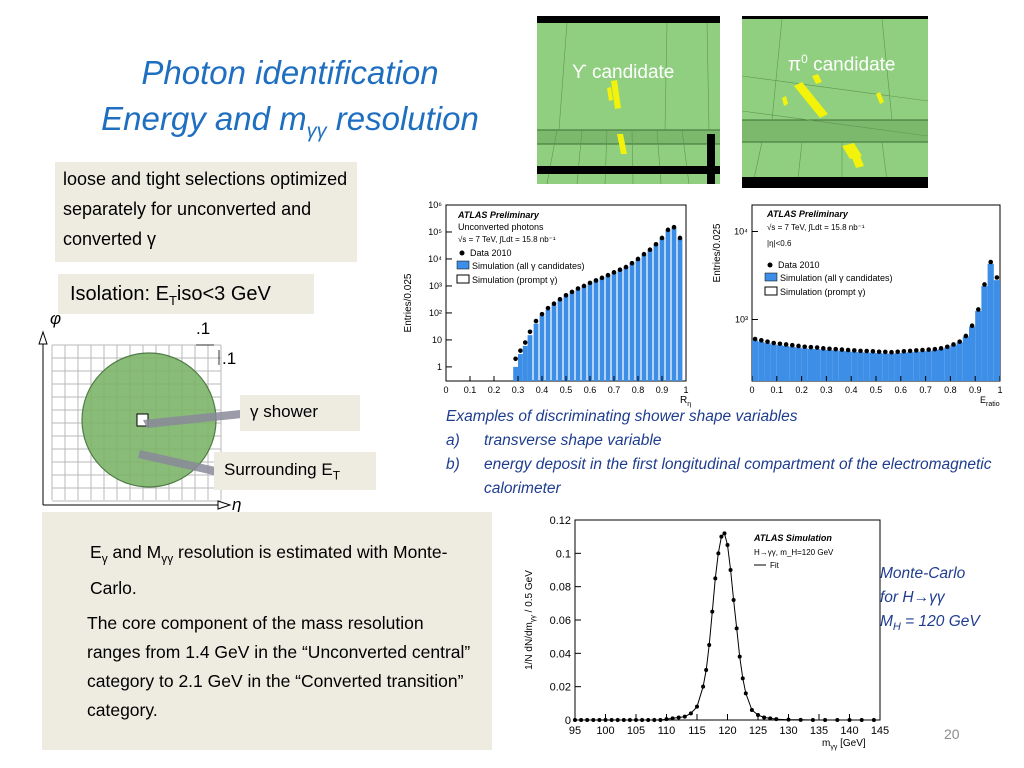  What do you see at coordinates (507, 239) in the screenshot?
I see `r-eta-annotation-3: √s = 7 TeV, ∫Ldt = 15.8 nb⁻¹` at bounding box center [507, 239].